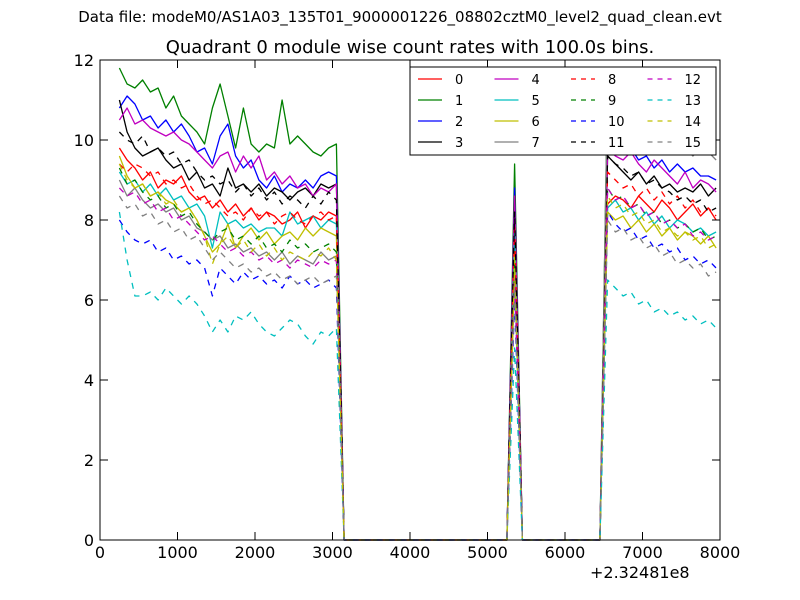 The height and width of the screenshot is (600, 800). I want to click on x-tick-label: 2000, so click(255, 552).